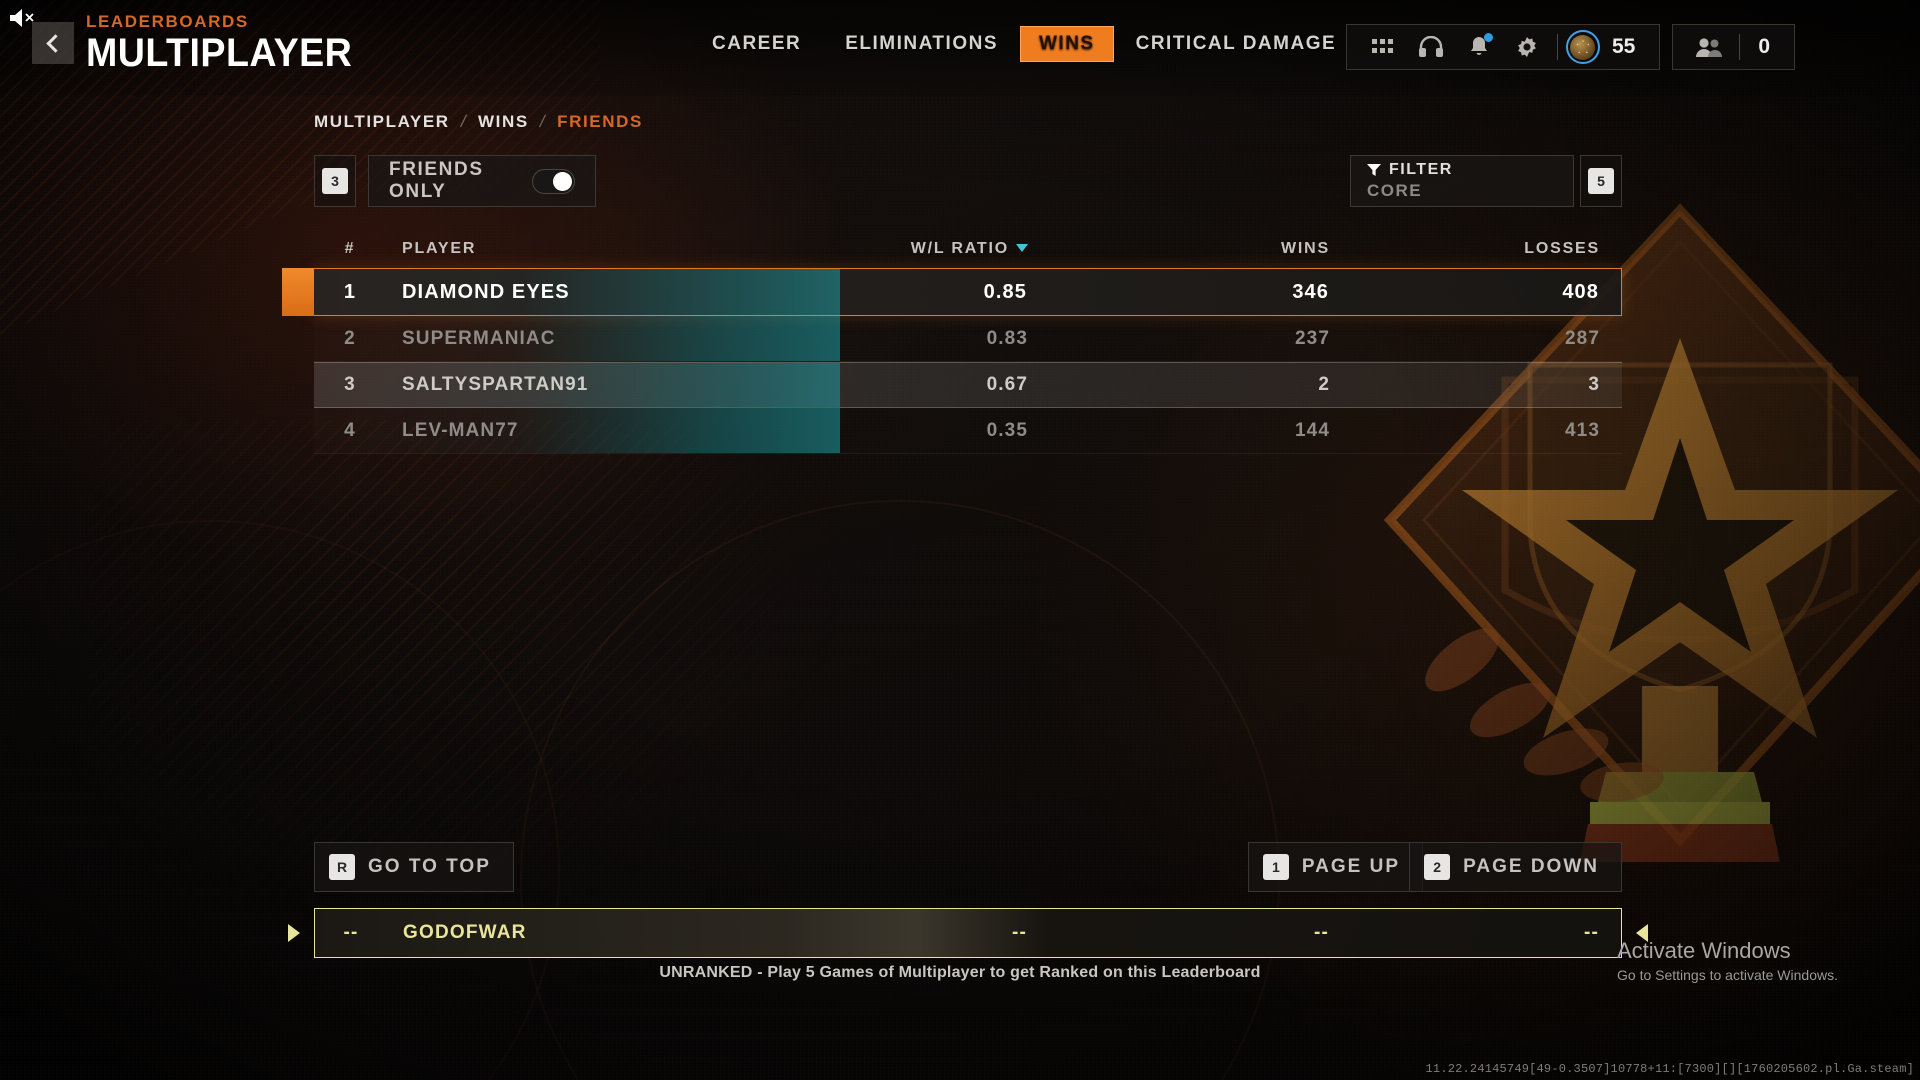 The image size is (1920, 1080). I want to click on breadcrumb: MULTIPLAYER / WINS / FRIENDS, so click(478, 122).